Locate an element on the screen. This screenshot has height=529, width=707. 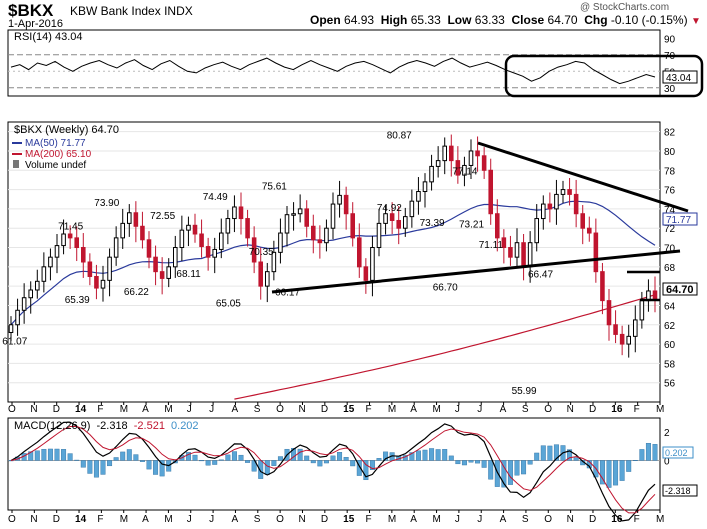
rsi-panel-frame is located at coordinates (334, 63).